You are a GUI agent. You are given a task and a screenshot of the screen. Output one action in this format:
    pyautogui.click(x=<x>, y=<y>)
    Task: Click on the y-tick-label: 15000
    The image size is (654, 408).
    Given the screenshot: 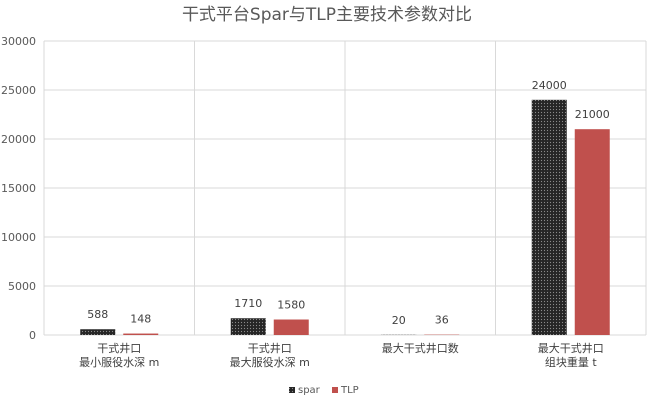 What is the action you would take?
    pyautogui.click(x=18, y=188)
    